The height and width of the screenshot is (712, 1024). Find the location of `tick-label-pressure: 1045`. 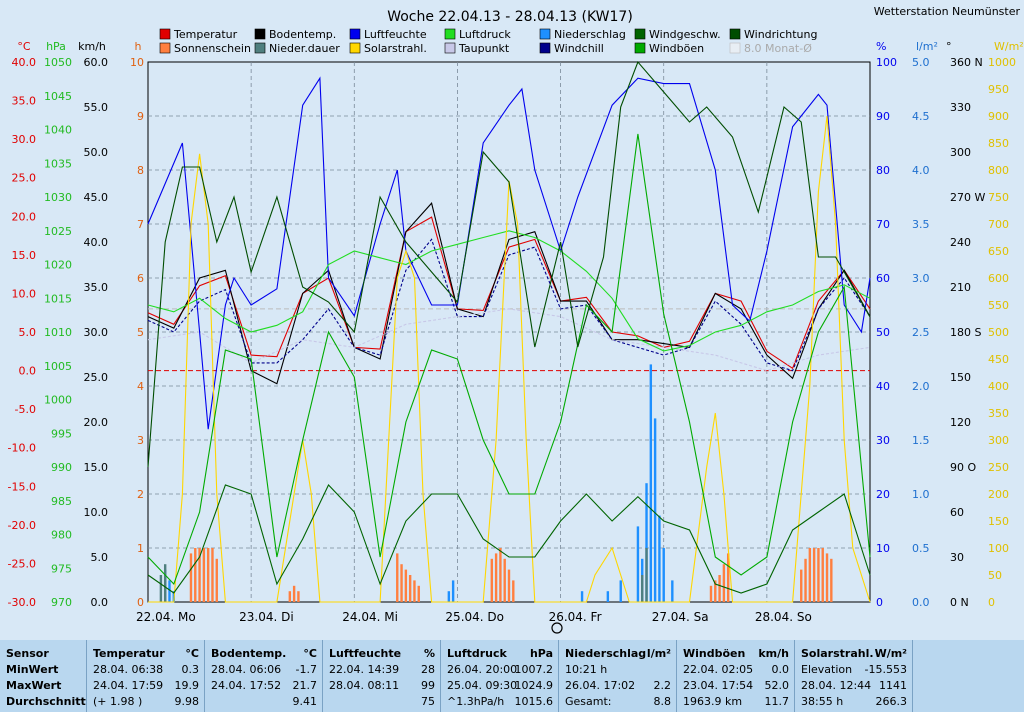

tick-label-pressure: 1045 is located at coordinates (58, 96).